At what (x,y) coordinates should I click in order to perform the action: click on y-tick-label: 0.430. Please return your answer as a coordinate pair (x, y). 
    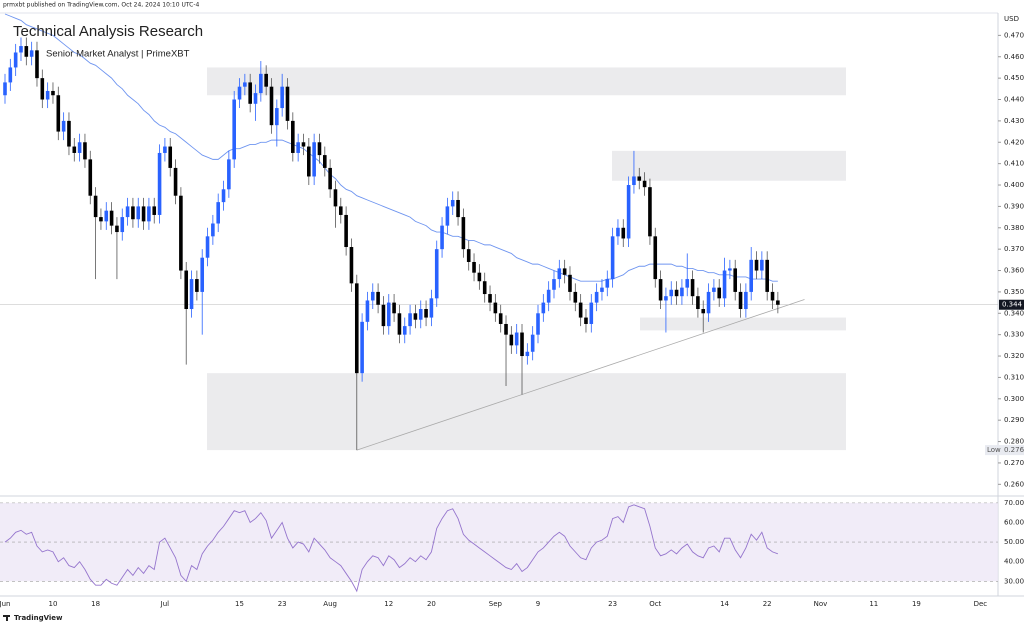
    Looking at the image, I should click on (1014, 121).